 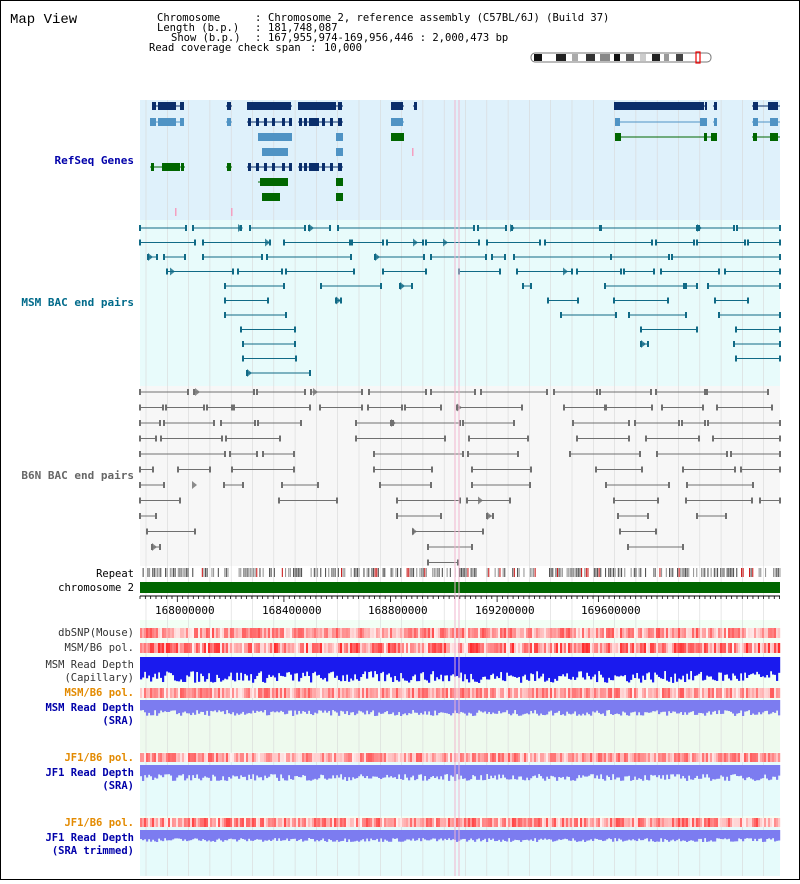 What do you see at coordinates (460, 587) in the screenshot?
I see `chromosome-bar` at bounding box center [460, 587].